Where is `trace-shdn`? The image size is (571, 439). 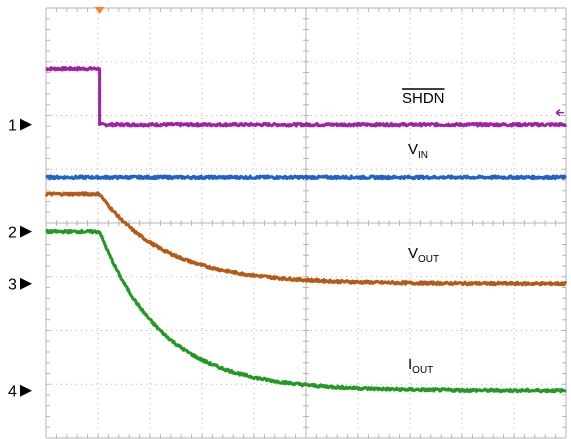
trace-shdn is located at coordinates (306, 96).